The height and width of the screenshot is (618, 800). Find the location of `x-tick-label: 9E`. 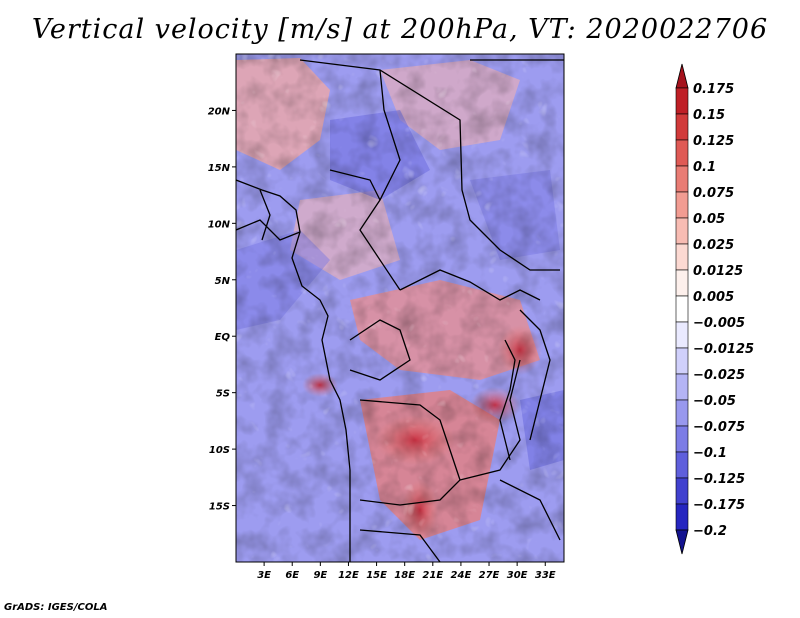

x-tick-label: 9E is located at coordinates (320, 575).